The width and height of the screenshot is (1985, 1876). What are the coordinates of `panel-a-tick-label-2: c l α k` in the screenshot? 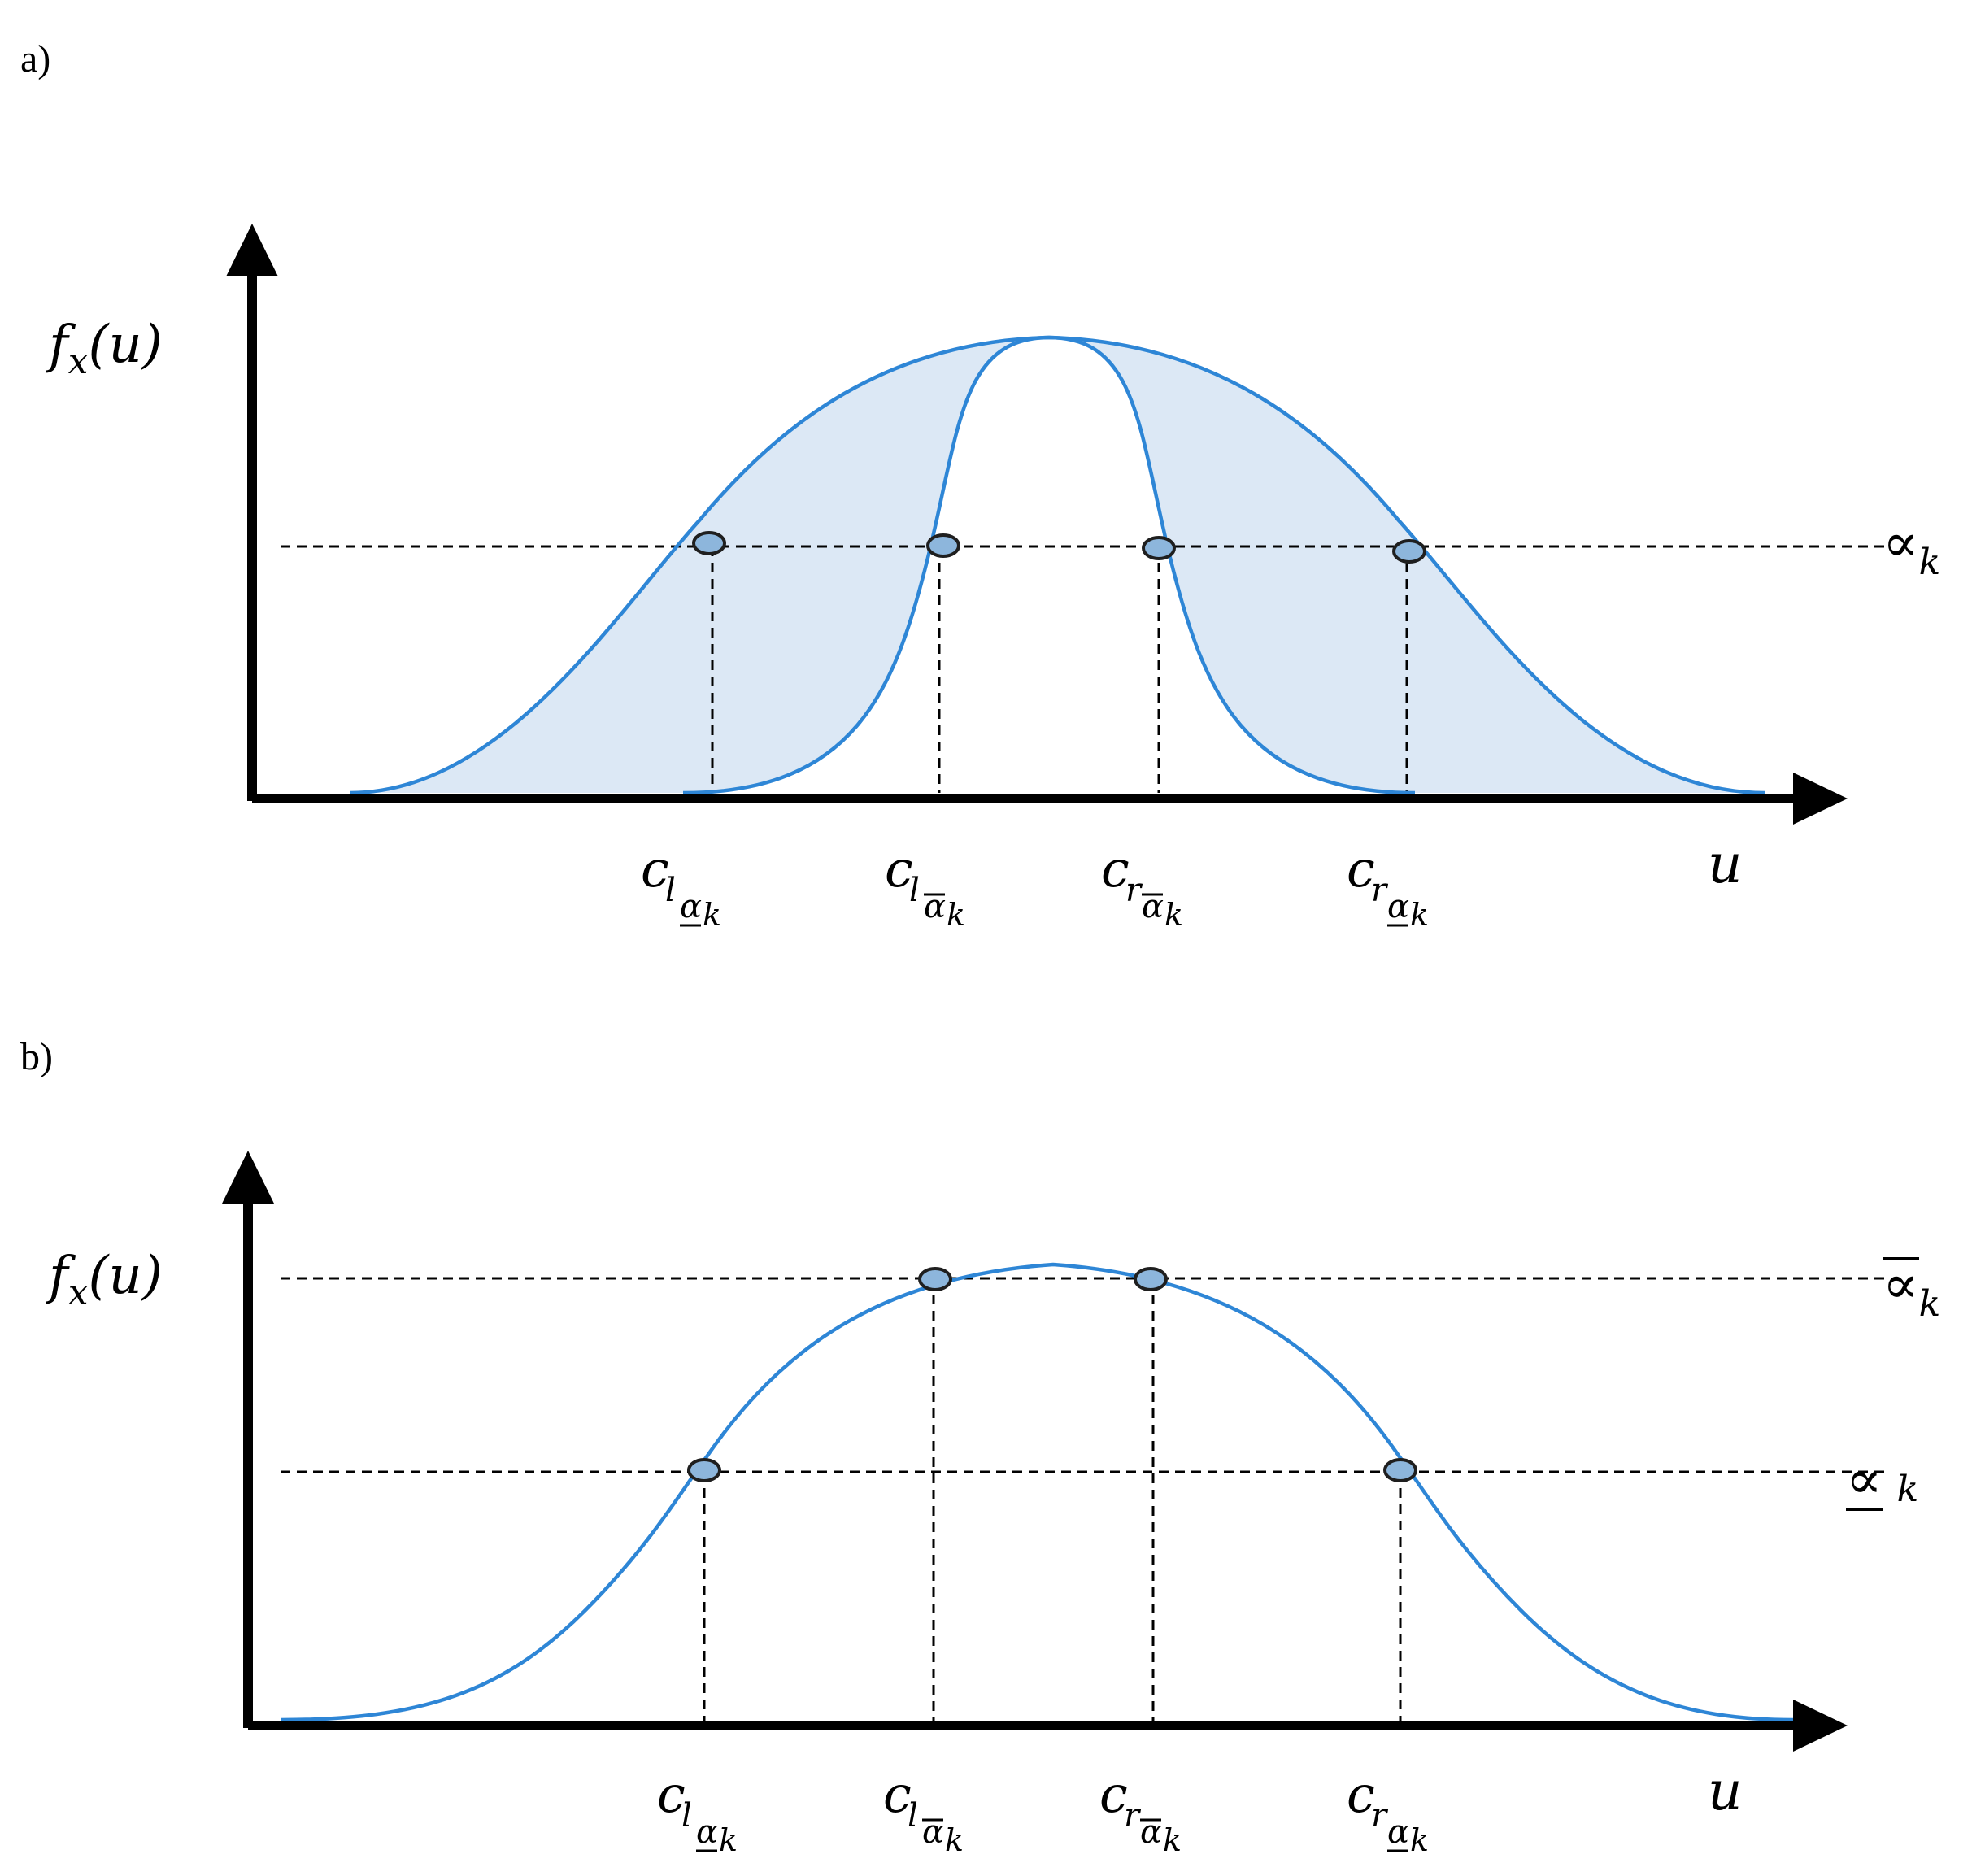 It's located at (925, 886).